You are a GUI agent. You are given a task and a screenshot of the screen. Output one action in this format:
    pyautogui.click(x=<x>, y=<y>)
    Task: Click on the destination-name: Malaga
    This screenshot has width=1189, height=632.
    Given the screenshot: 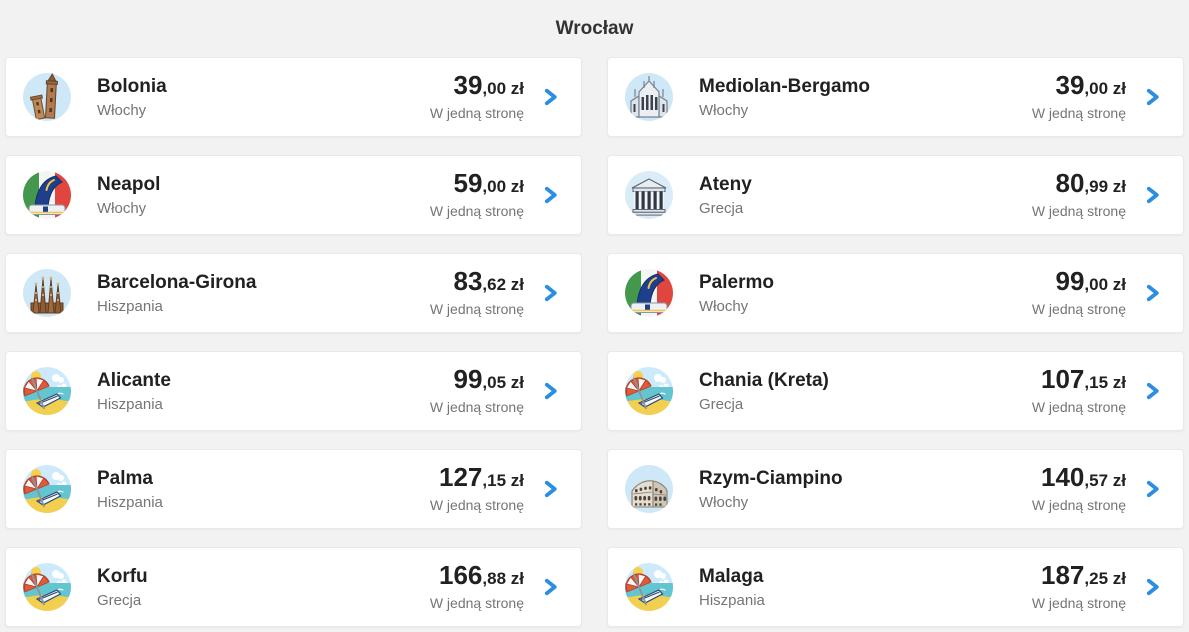 What is the action you would take?
    pyautogui.click(x=731, y=576)
    